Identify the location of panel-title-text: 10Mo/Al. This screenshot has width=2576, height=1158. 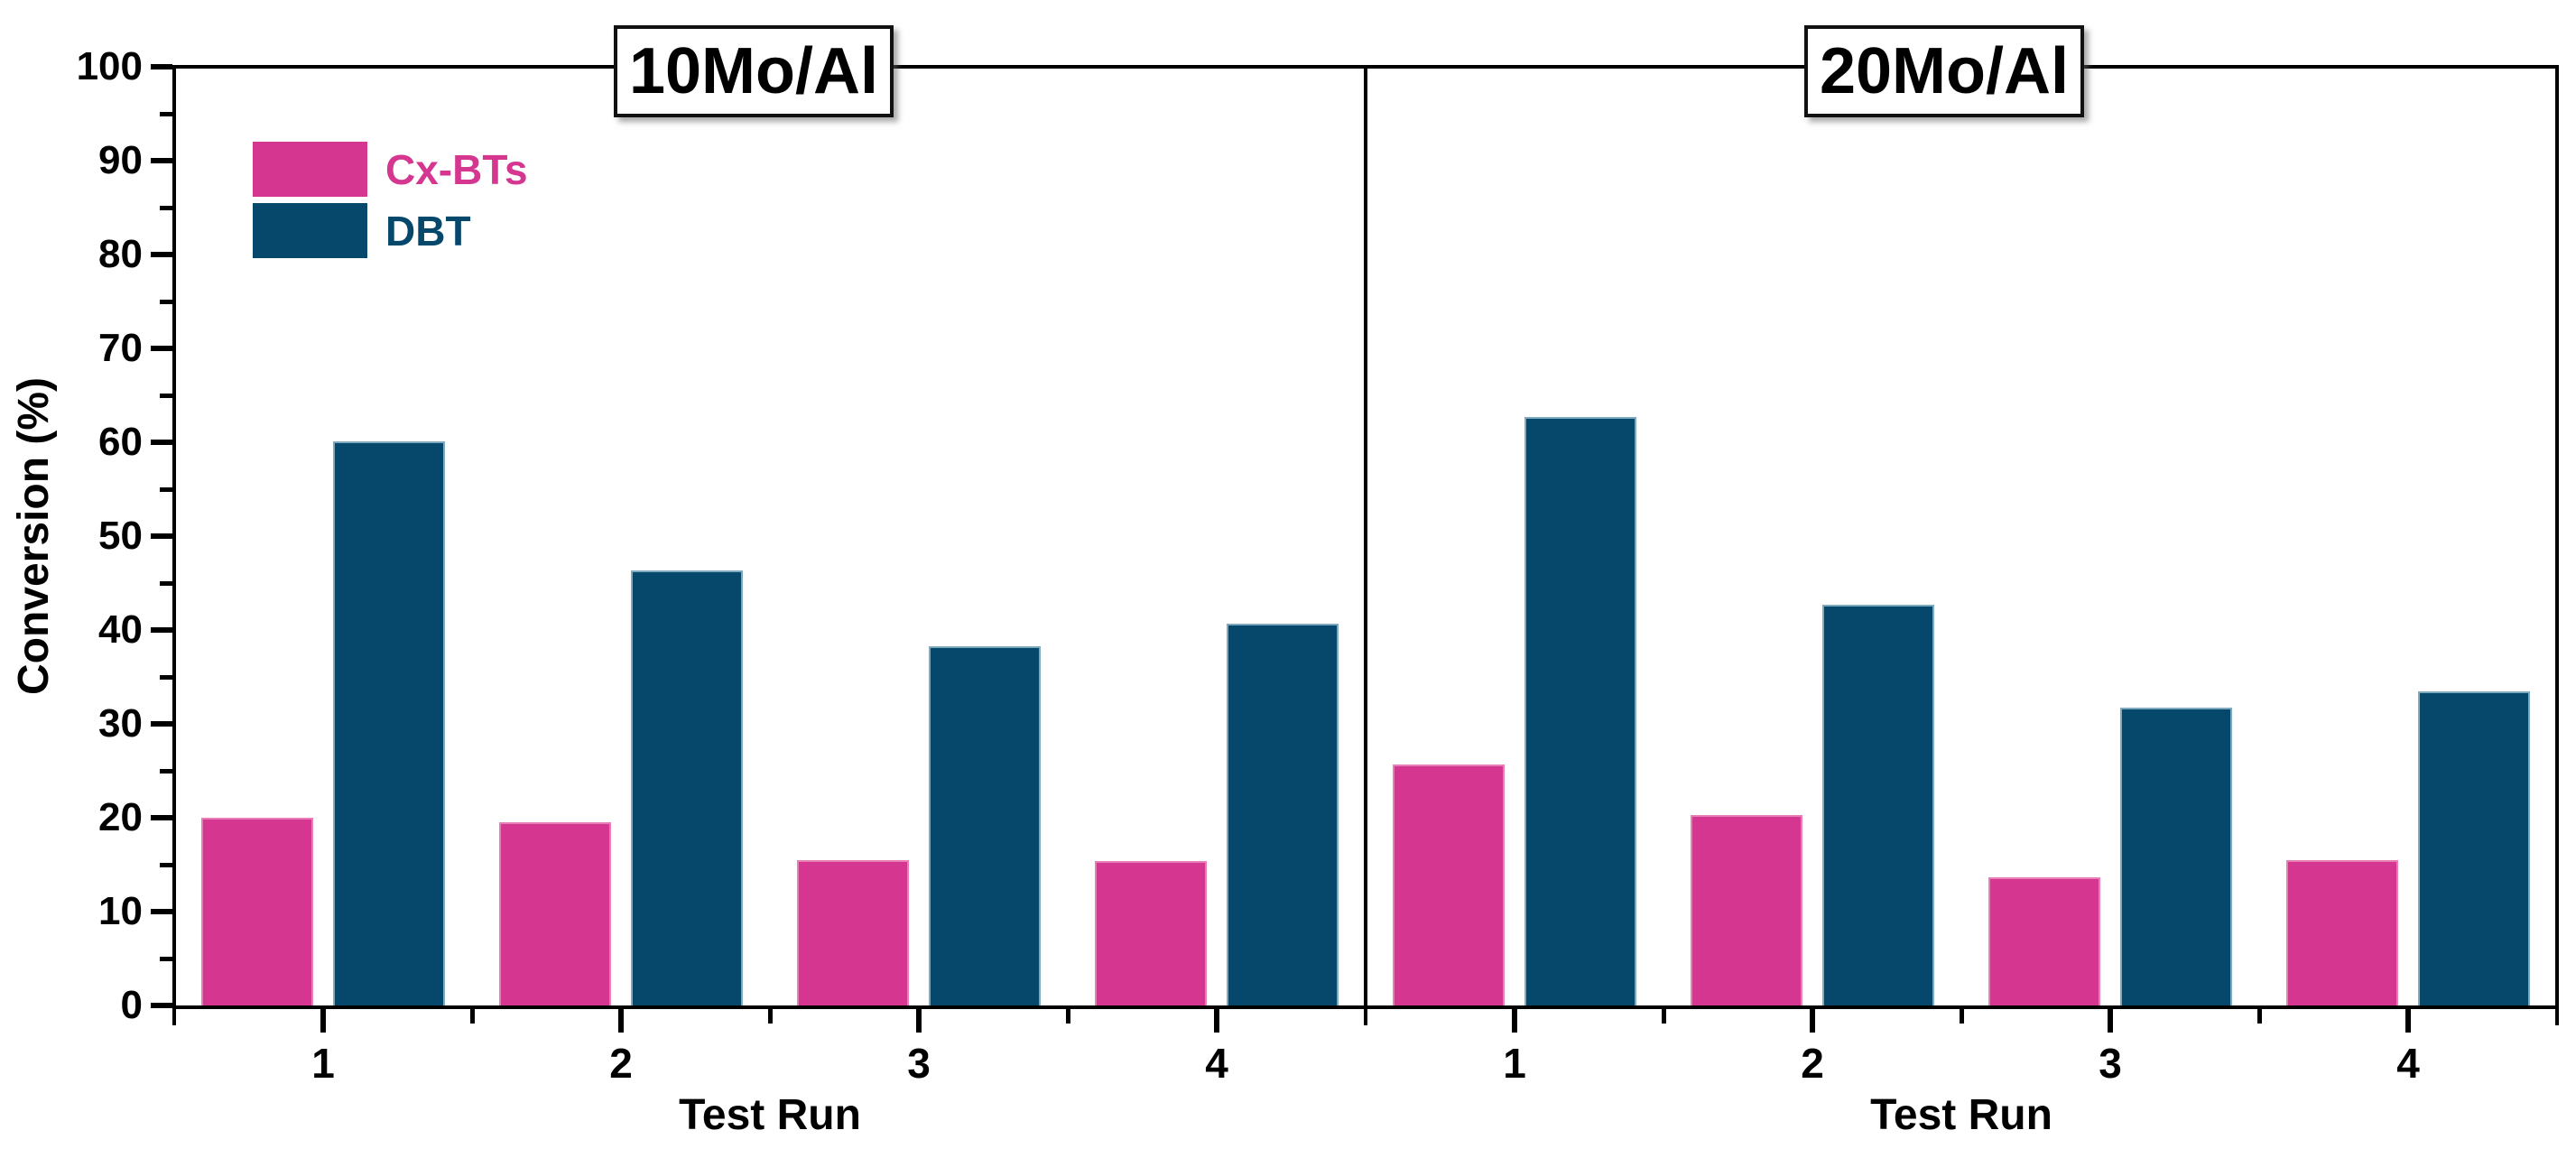
(753, 71).